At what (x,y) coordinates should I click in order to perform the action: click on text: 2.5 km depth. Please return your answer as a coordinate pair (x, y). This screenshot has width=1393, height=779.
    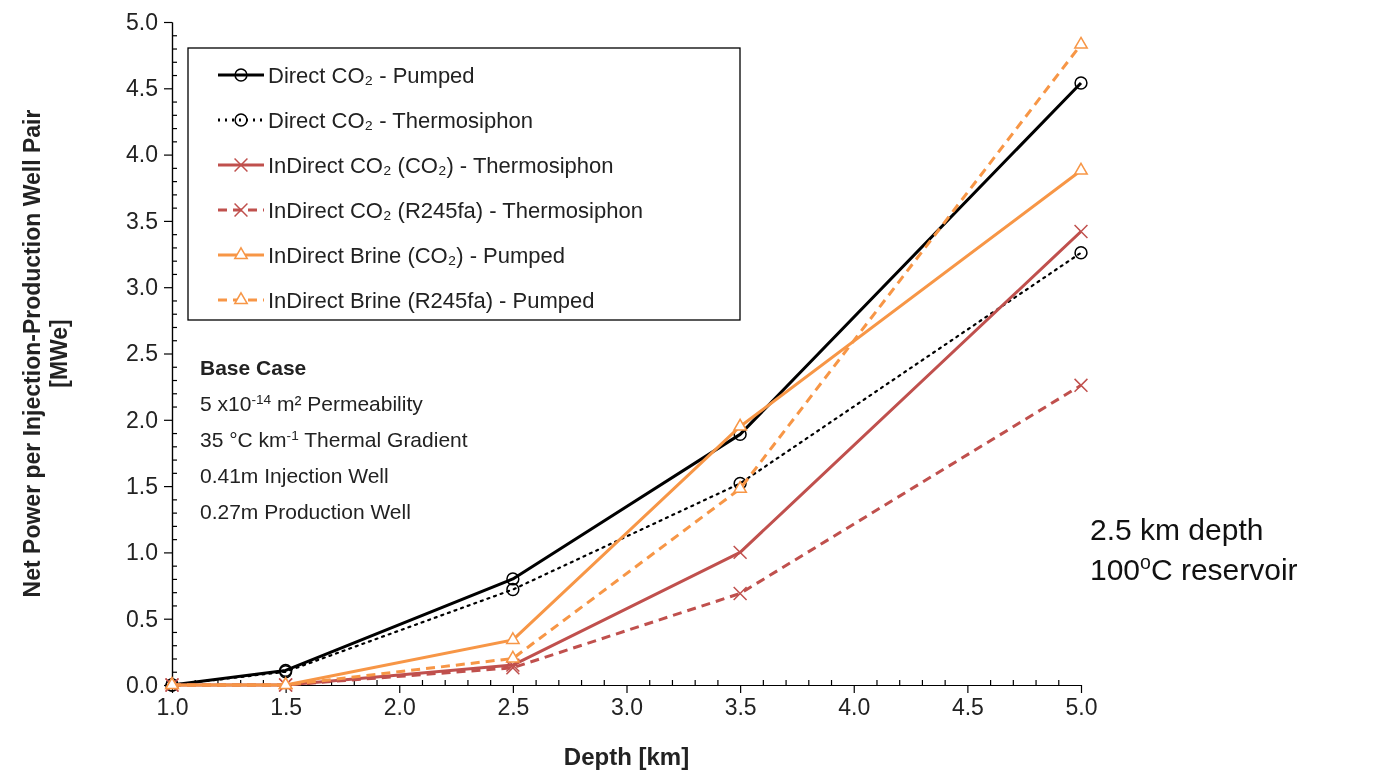
    Looking at the image, I should click on (1177, 529).